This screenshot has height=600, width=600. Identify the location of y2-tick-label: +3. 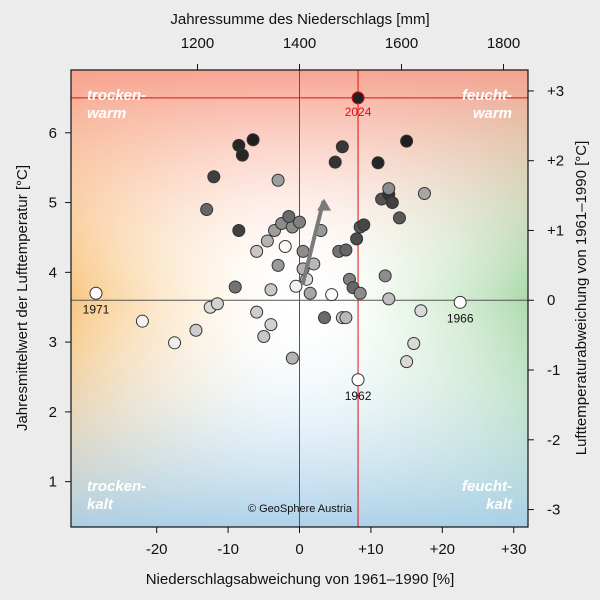
(555, 91).